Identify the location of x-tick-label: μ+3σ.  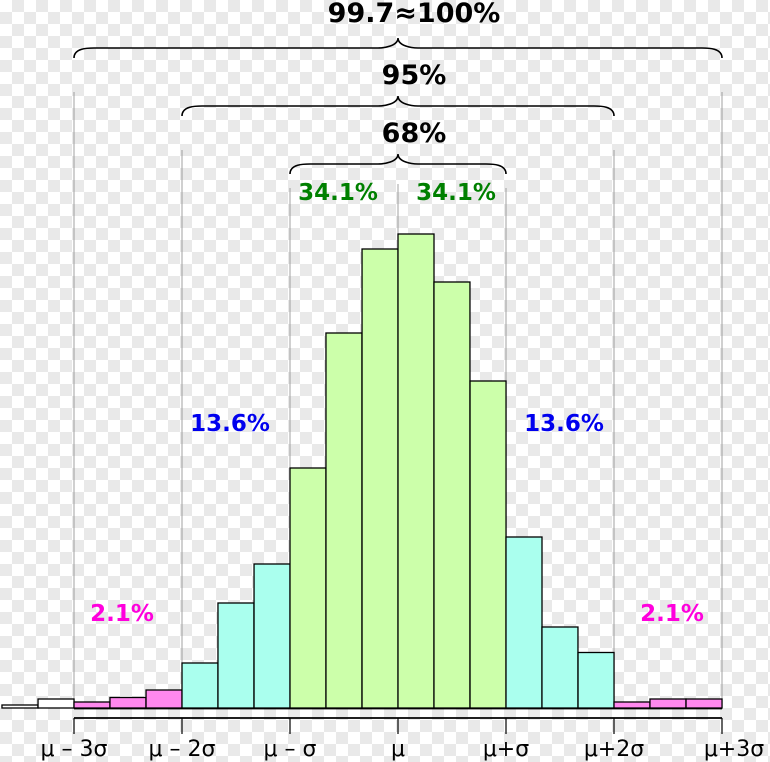
(734, 749).